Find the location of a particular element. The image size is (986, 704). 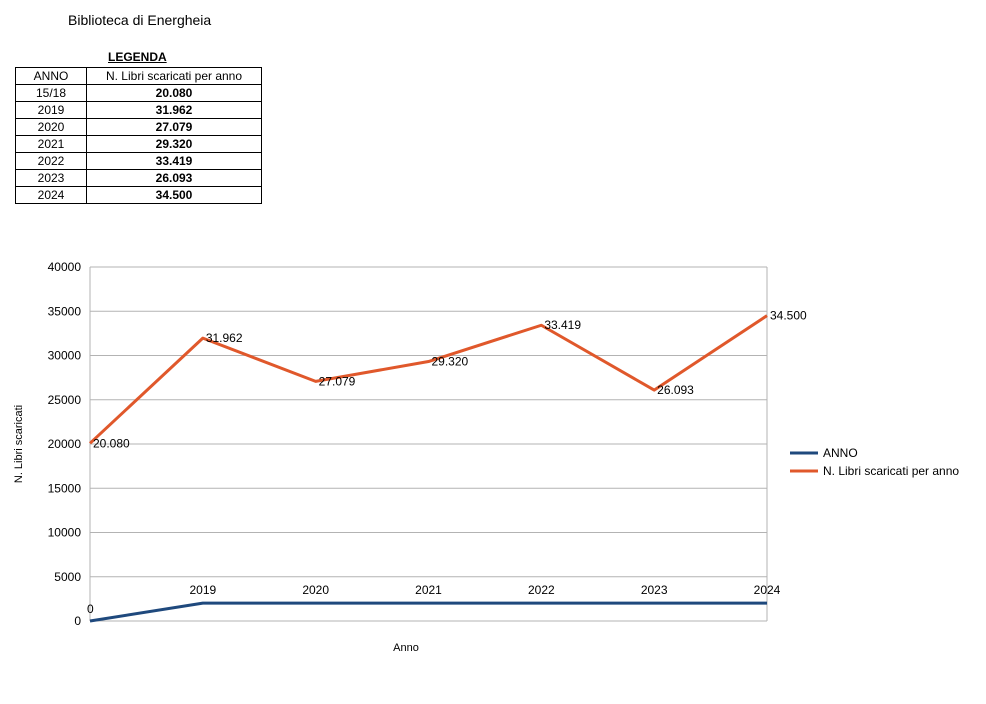

document-title: Biblioteca di Energheia is located at coordinates (140, 20).